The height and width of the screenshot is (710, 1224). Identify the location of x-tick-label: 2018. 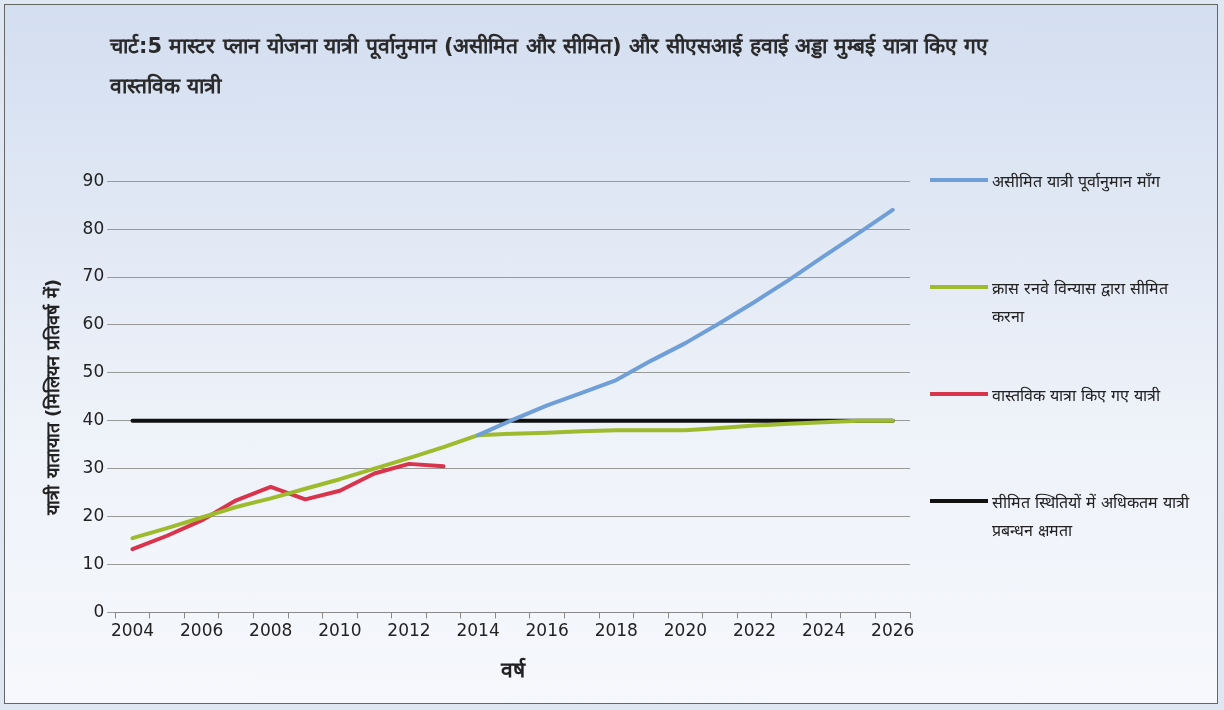
(616, 630).